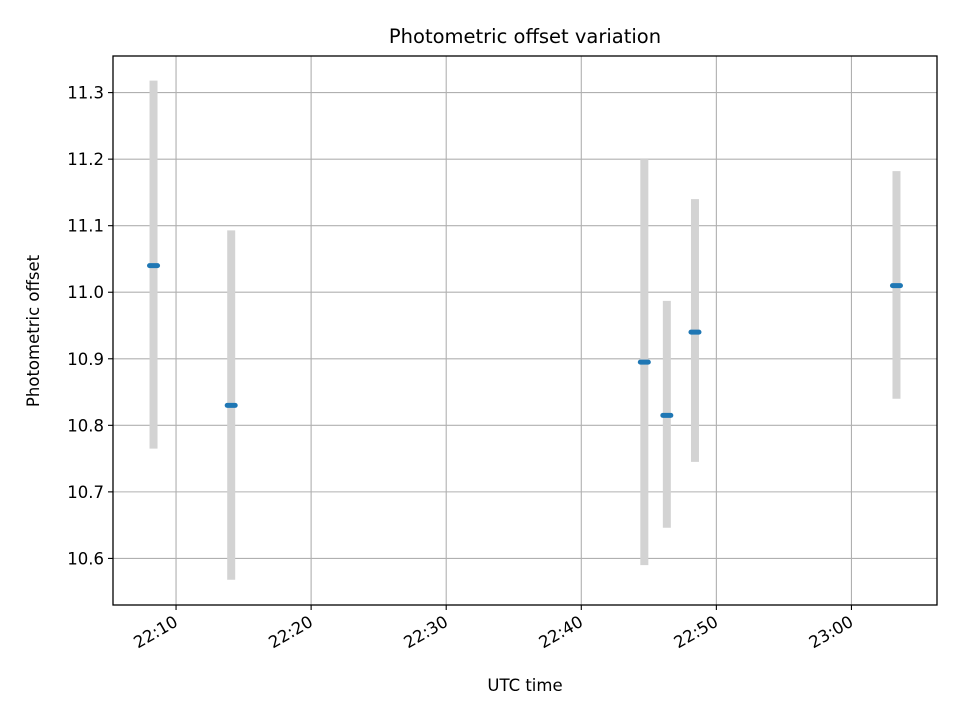  I want to click on y-tick-label: 11.2, so click(85, 159).